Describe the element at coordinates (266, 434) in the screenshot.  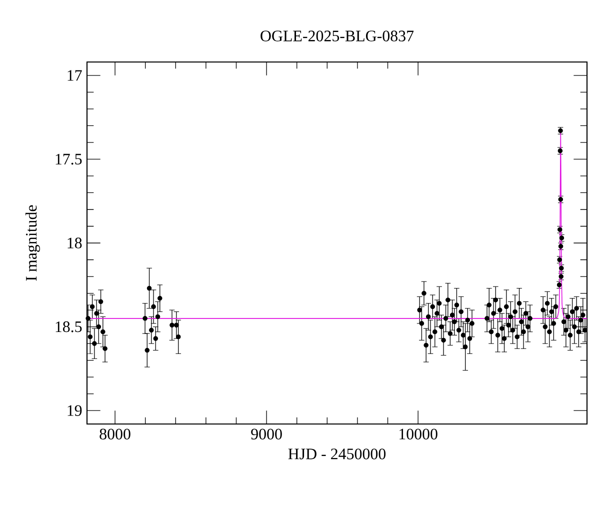
I see `x-tick-label: 9000` at that location.